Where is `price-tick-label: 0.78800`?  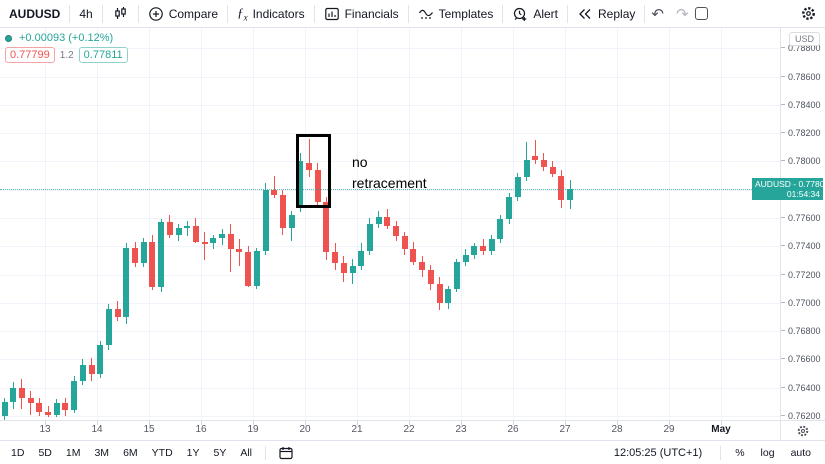
price-tick-label: 0.78800 is located at coordinates (801, 48).